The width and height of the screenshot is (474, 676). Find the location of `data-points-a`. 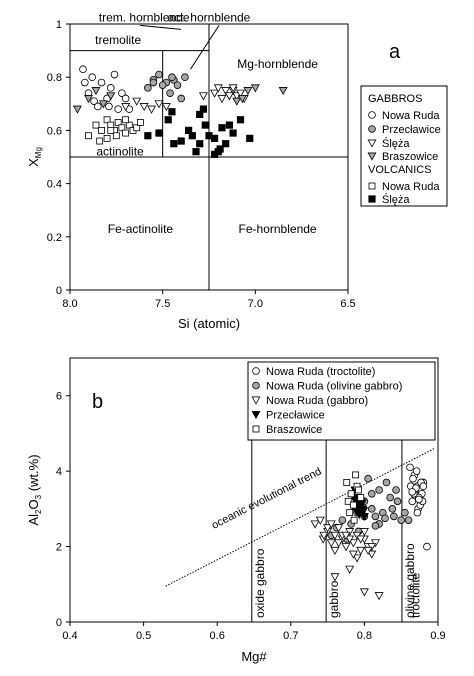

data-points-a is located at coordinates (180, 111).